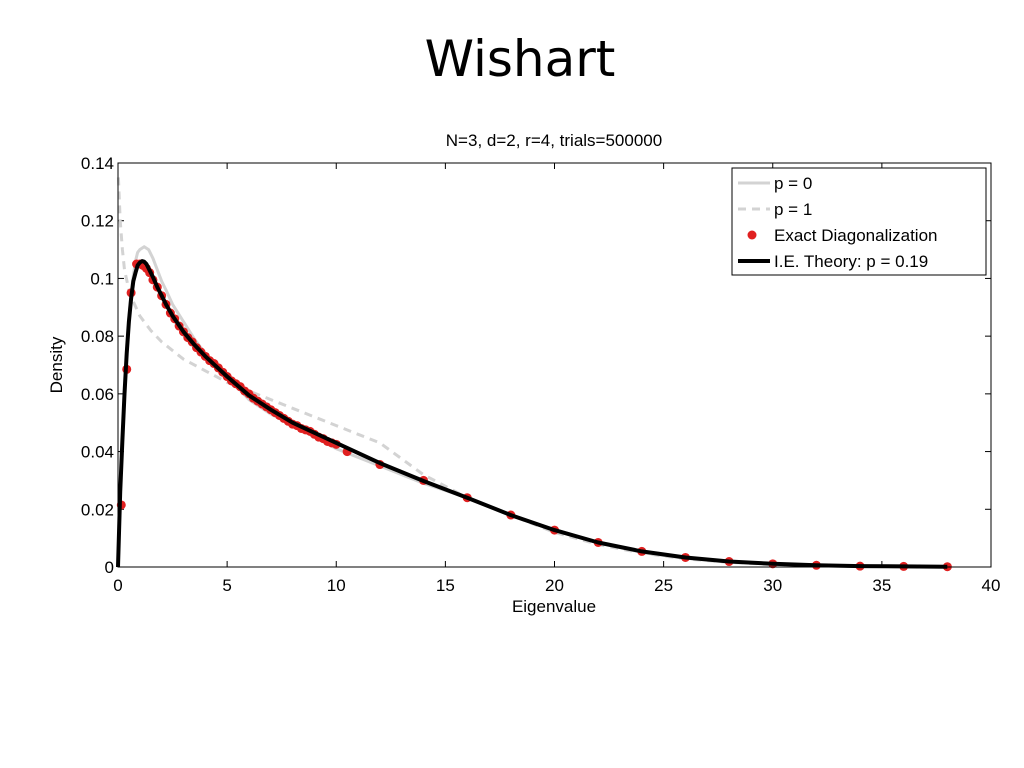 The height and width of the screenshot is (768, 1024). Describe the element at coordinates (663, 585) in the screenshot. I see `x-tick-label: 25` at that location.